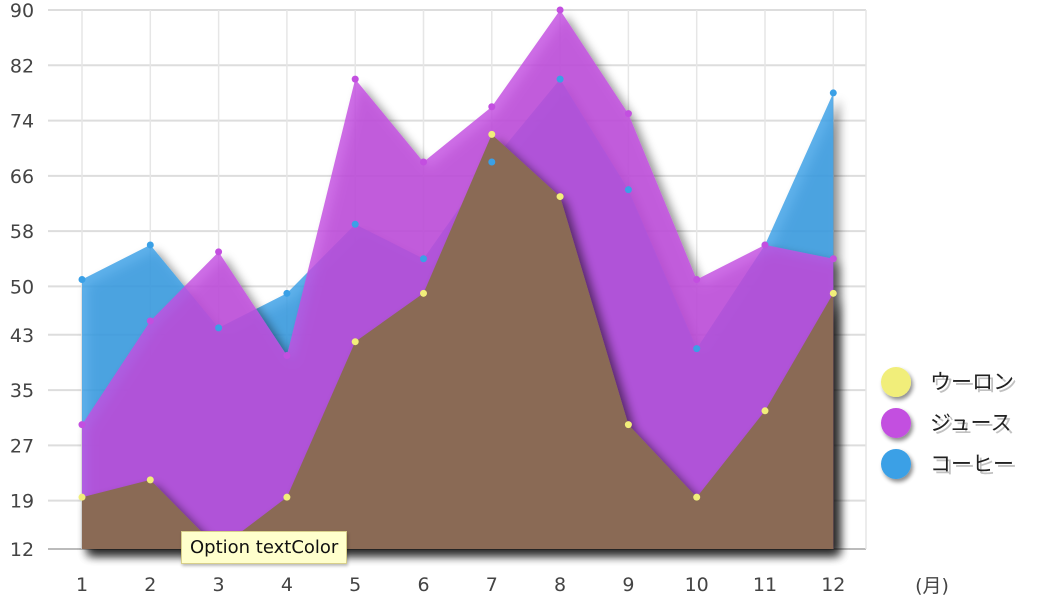 This screenshot has width=1038, height=600. Describe the element at coordinates (697, 585) in the screenshot. I see `x-tick-label: 10` at that location.